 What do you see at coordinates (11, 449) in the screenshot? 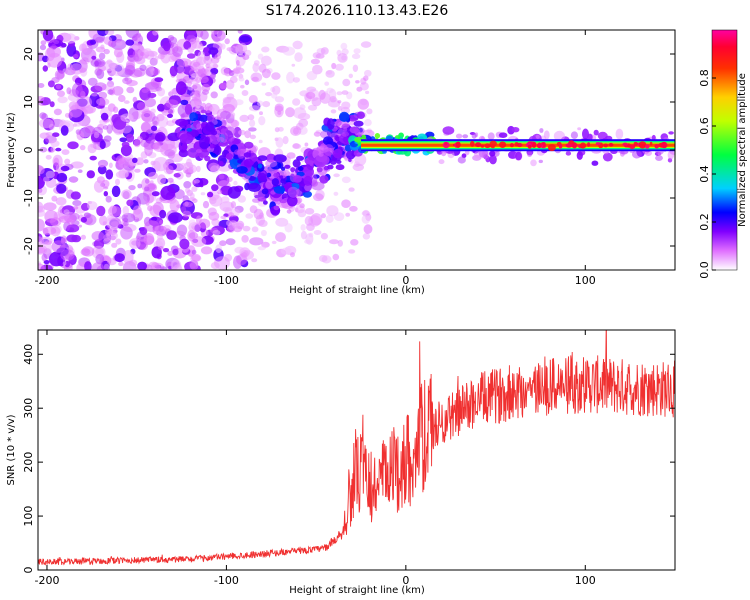
I see `snr-y-label: SNR (10 * v/v)` at bounding box center [11, 449].